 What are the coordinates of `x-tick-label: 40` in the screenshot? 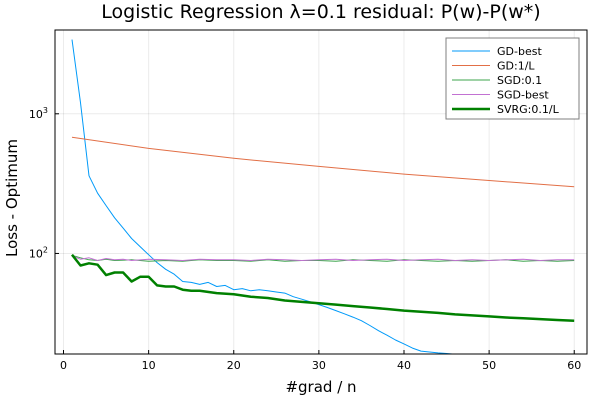 It's located at (404, 365).